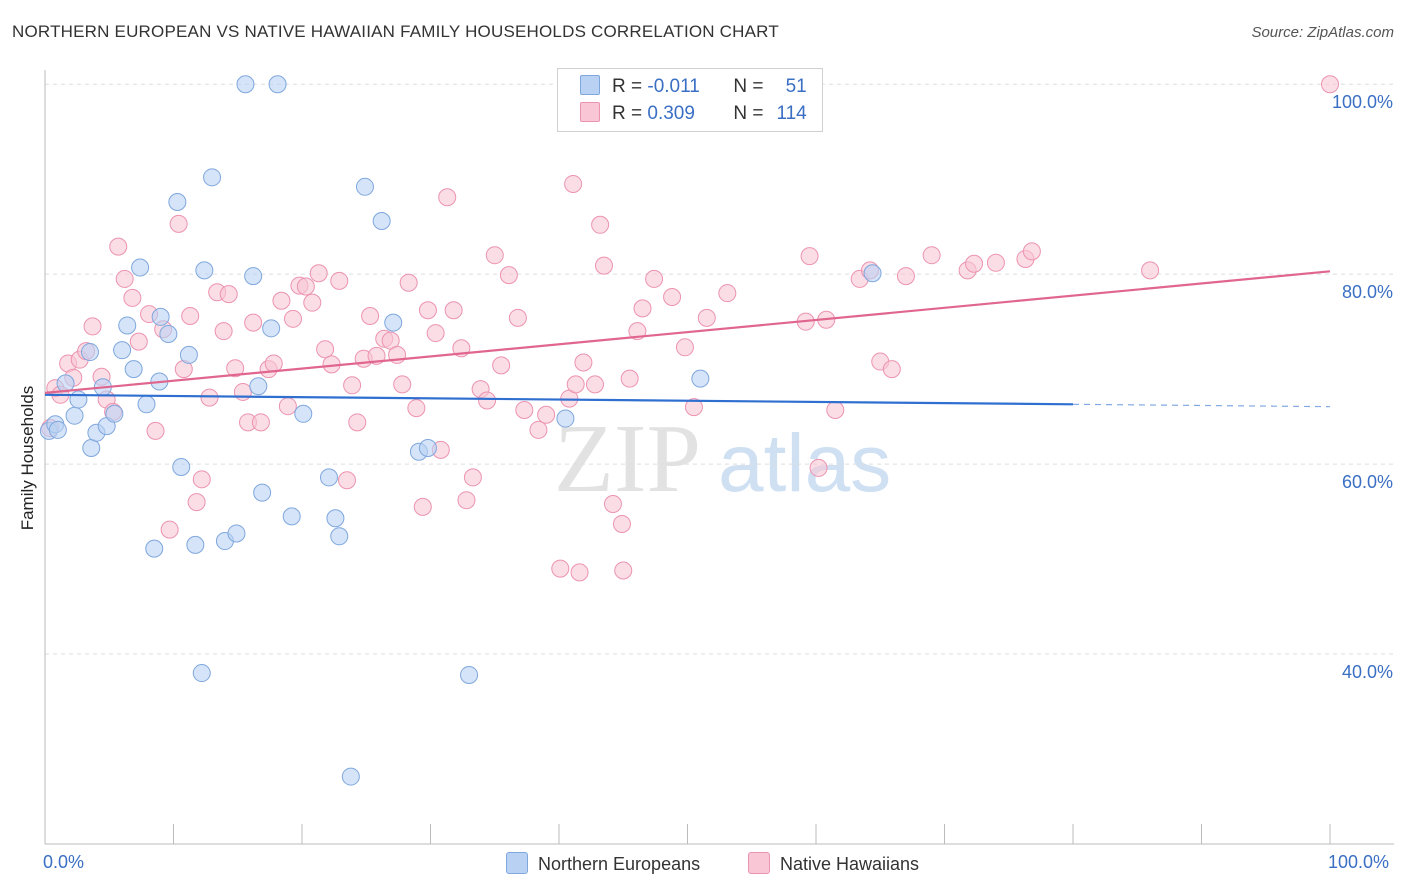  Describe the element at coordinates (796, 86) in the screenshot. I see `n-value: 51` at that location.